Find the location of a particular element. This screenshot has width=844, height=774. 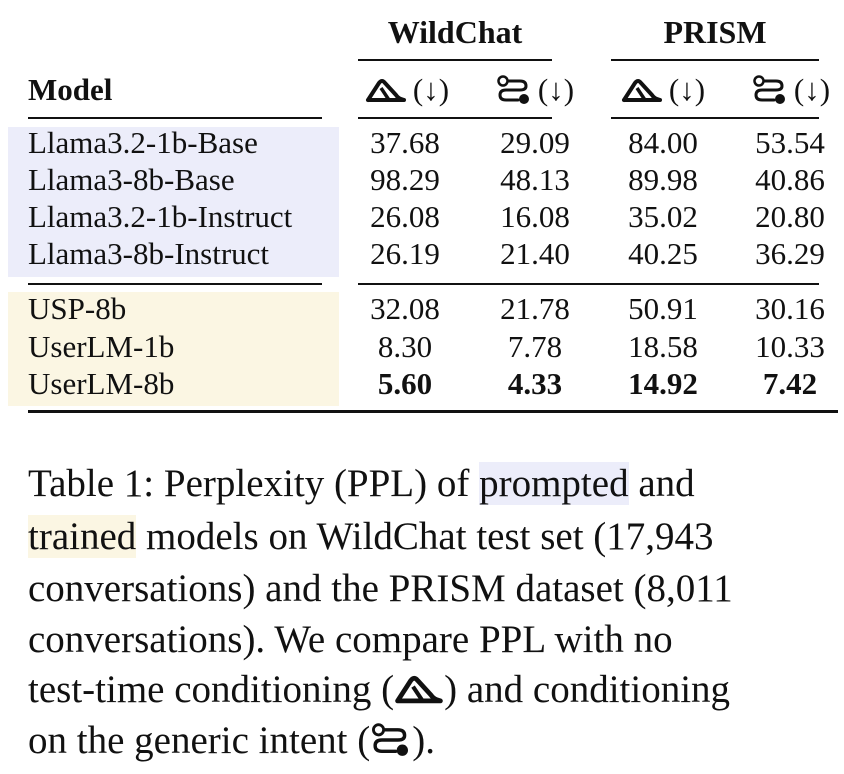

prism-intent-value: 20.80 is located at coordinates (790, 216).